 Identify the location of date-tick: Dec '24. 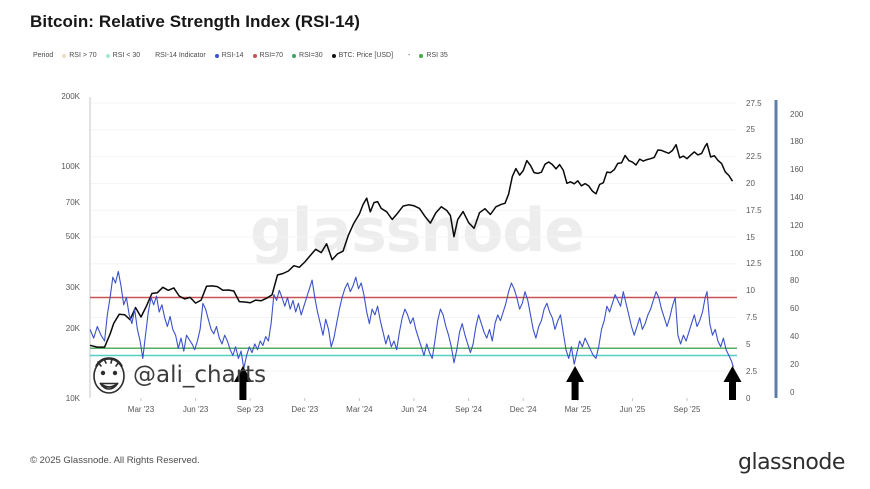
(523, 409).